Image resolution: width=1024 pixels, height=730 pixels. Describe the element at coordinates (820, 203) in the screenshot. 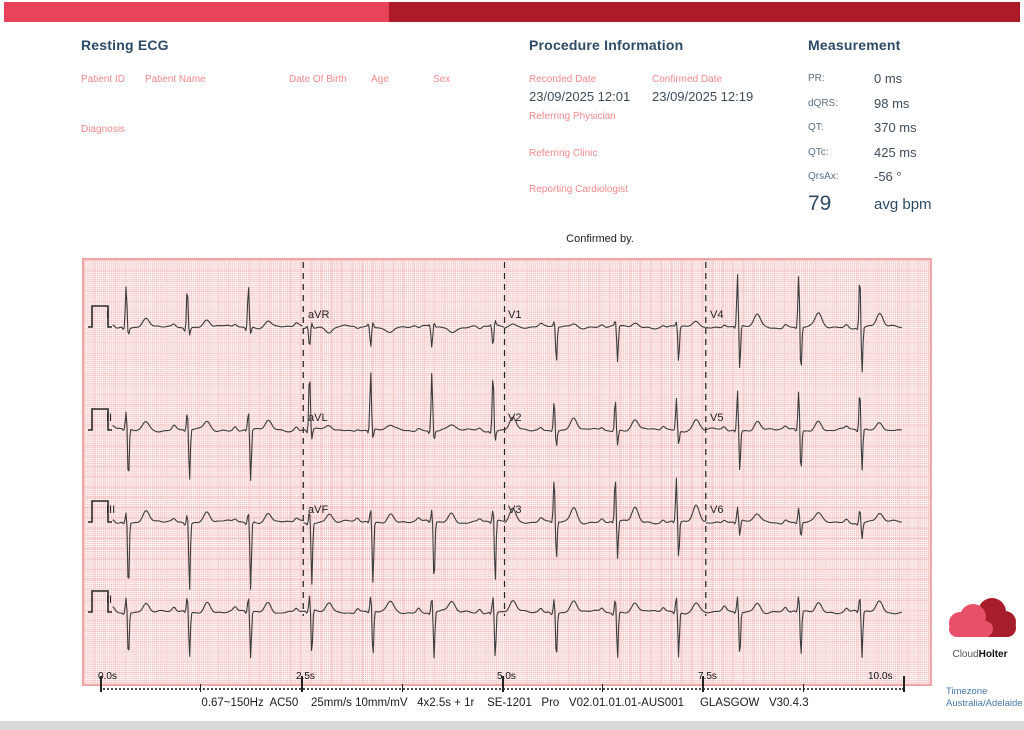

I see `avg-bpm-value: 79` at that location.